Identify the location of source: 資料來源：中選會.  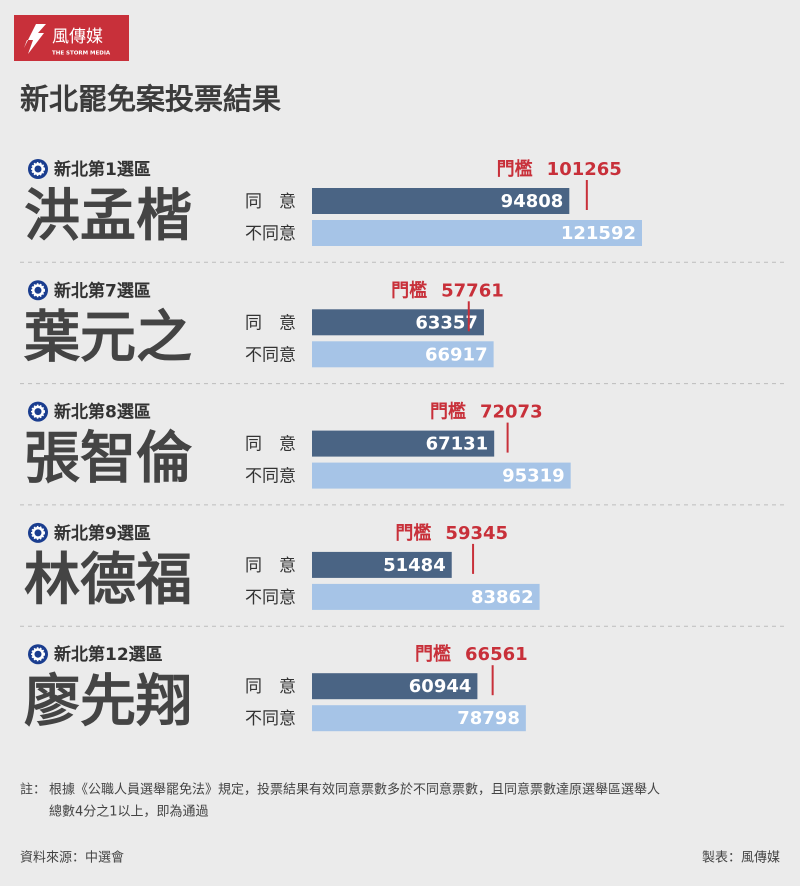
(72, 858).